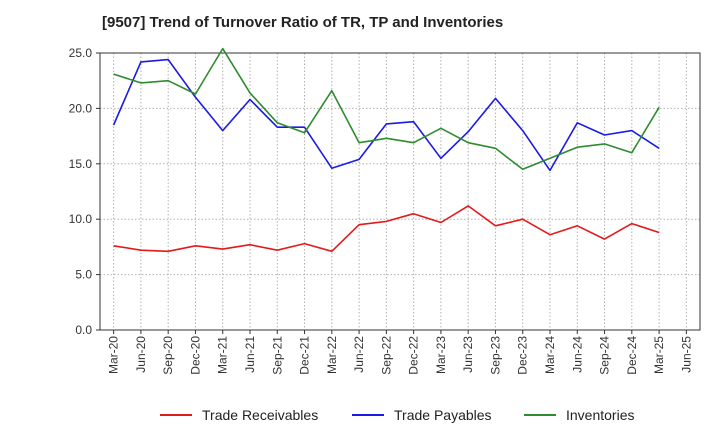  Describe the element at coordinates (600, 415) in the screenshot. I see `legend-label: Inventories` at that location.